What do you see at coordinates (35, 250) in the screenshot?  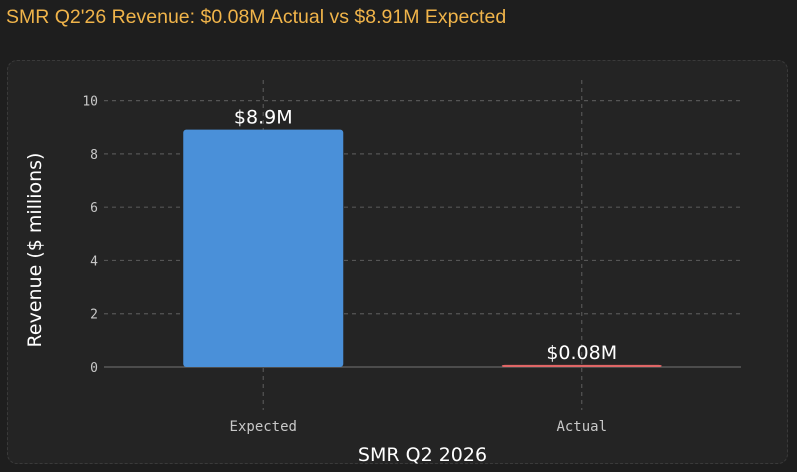 I see `y-axis-label: Revenue ($ millions)` at bounding box center [35, 250].